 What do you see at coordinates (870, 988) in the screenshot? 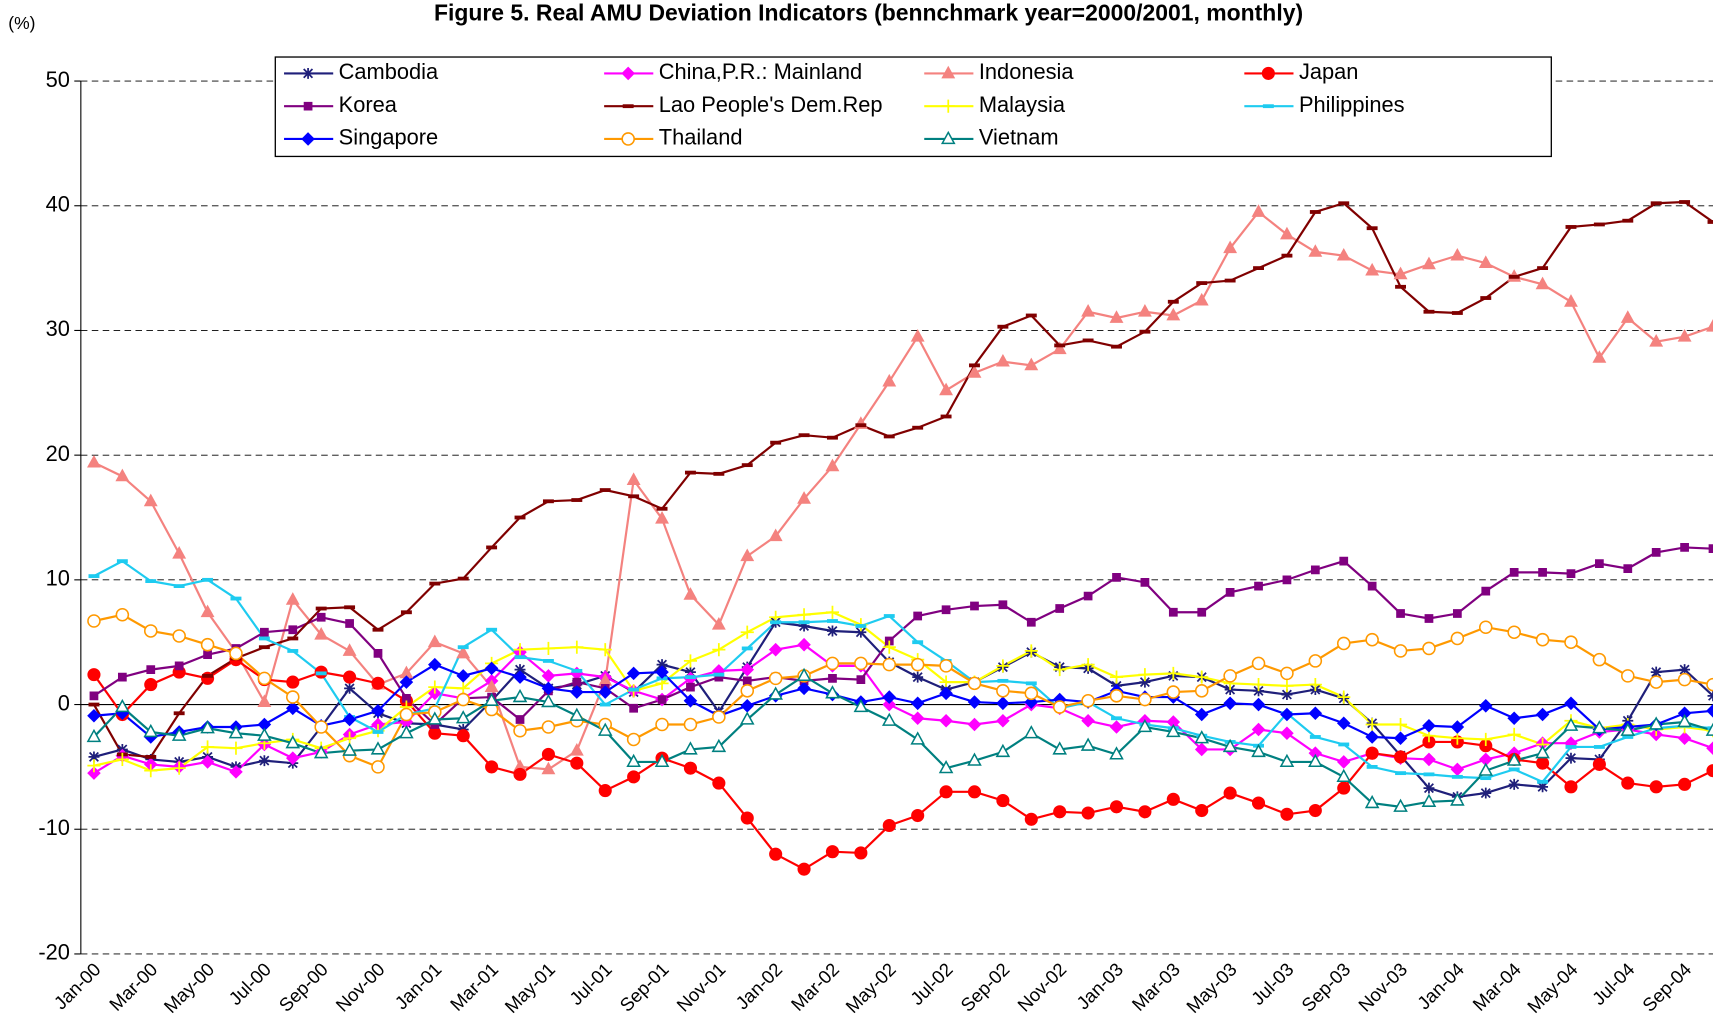
I see `x-tick-label: May-02` at bounding box center [870, 988].